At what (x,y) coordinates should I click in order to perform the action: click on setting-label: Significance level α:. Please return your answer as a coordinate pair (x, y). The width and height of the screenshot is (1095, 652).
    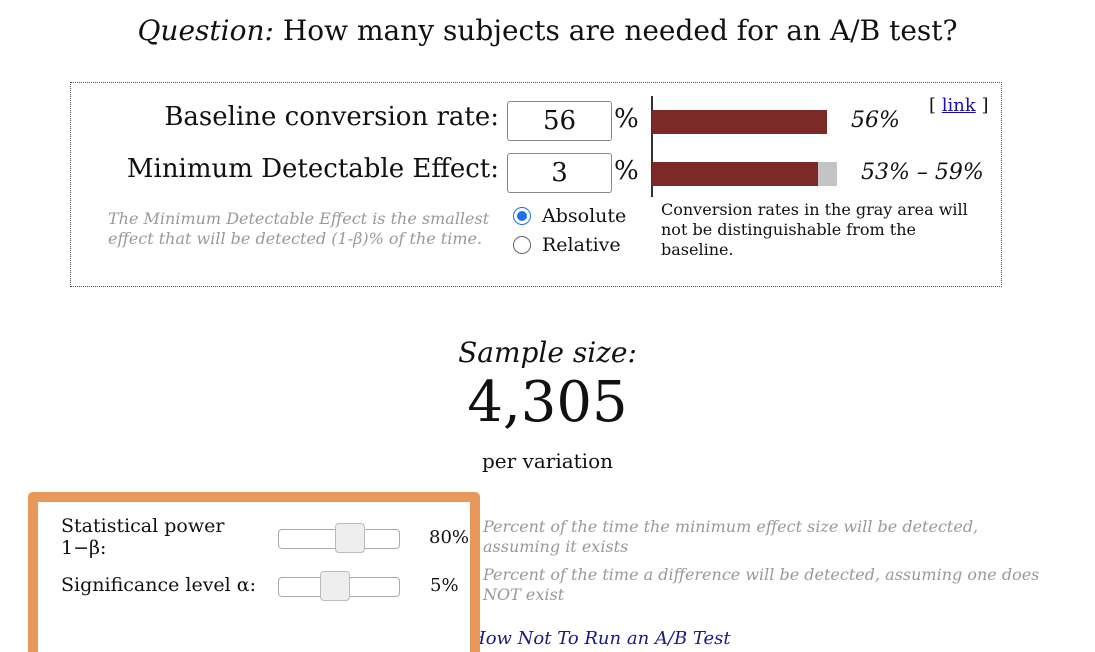
    Looking at the image, I should click on (159, 585).